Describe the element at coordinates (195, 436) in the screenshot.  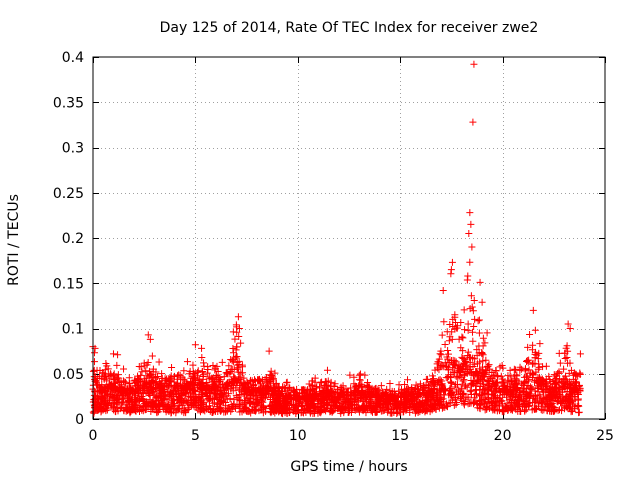
I see `x-tick-label: 5` at that location.